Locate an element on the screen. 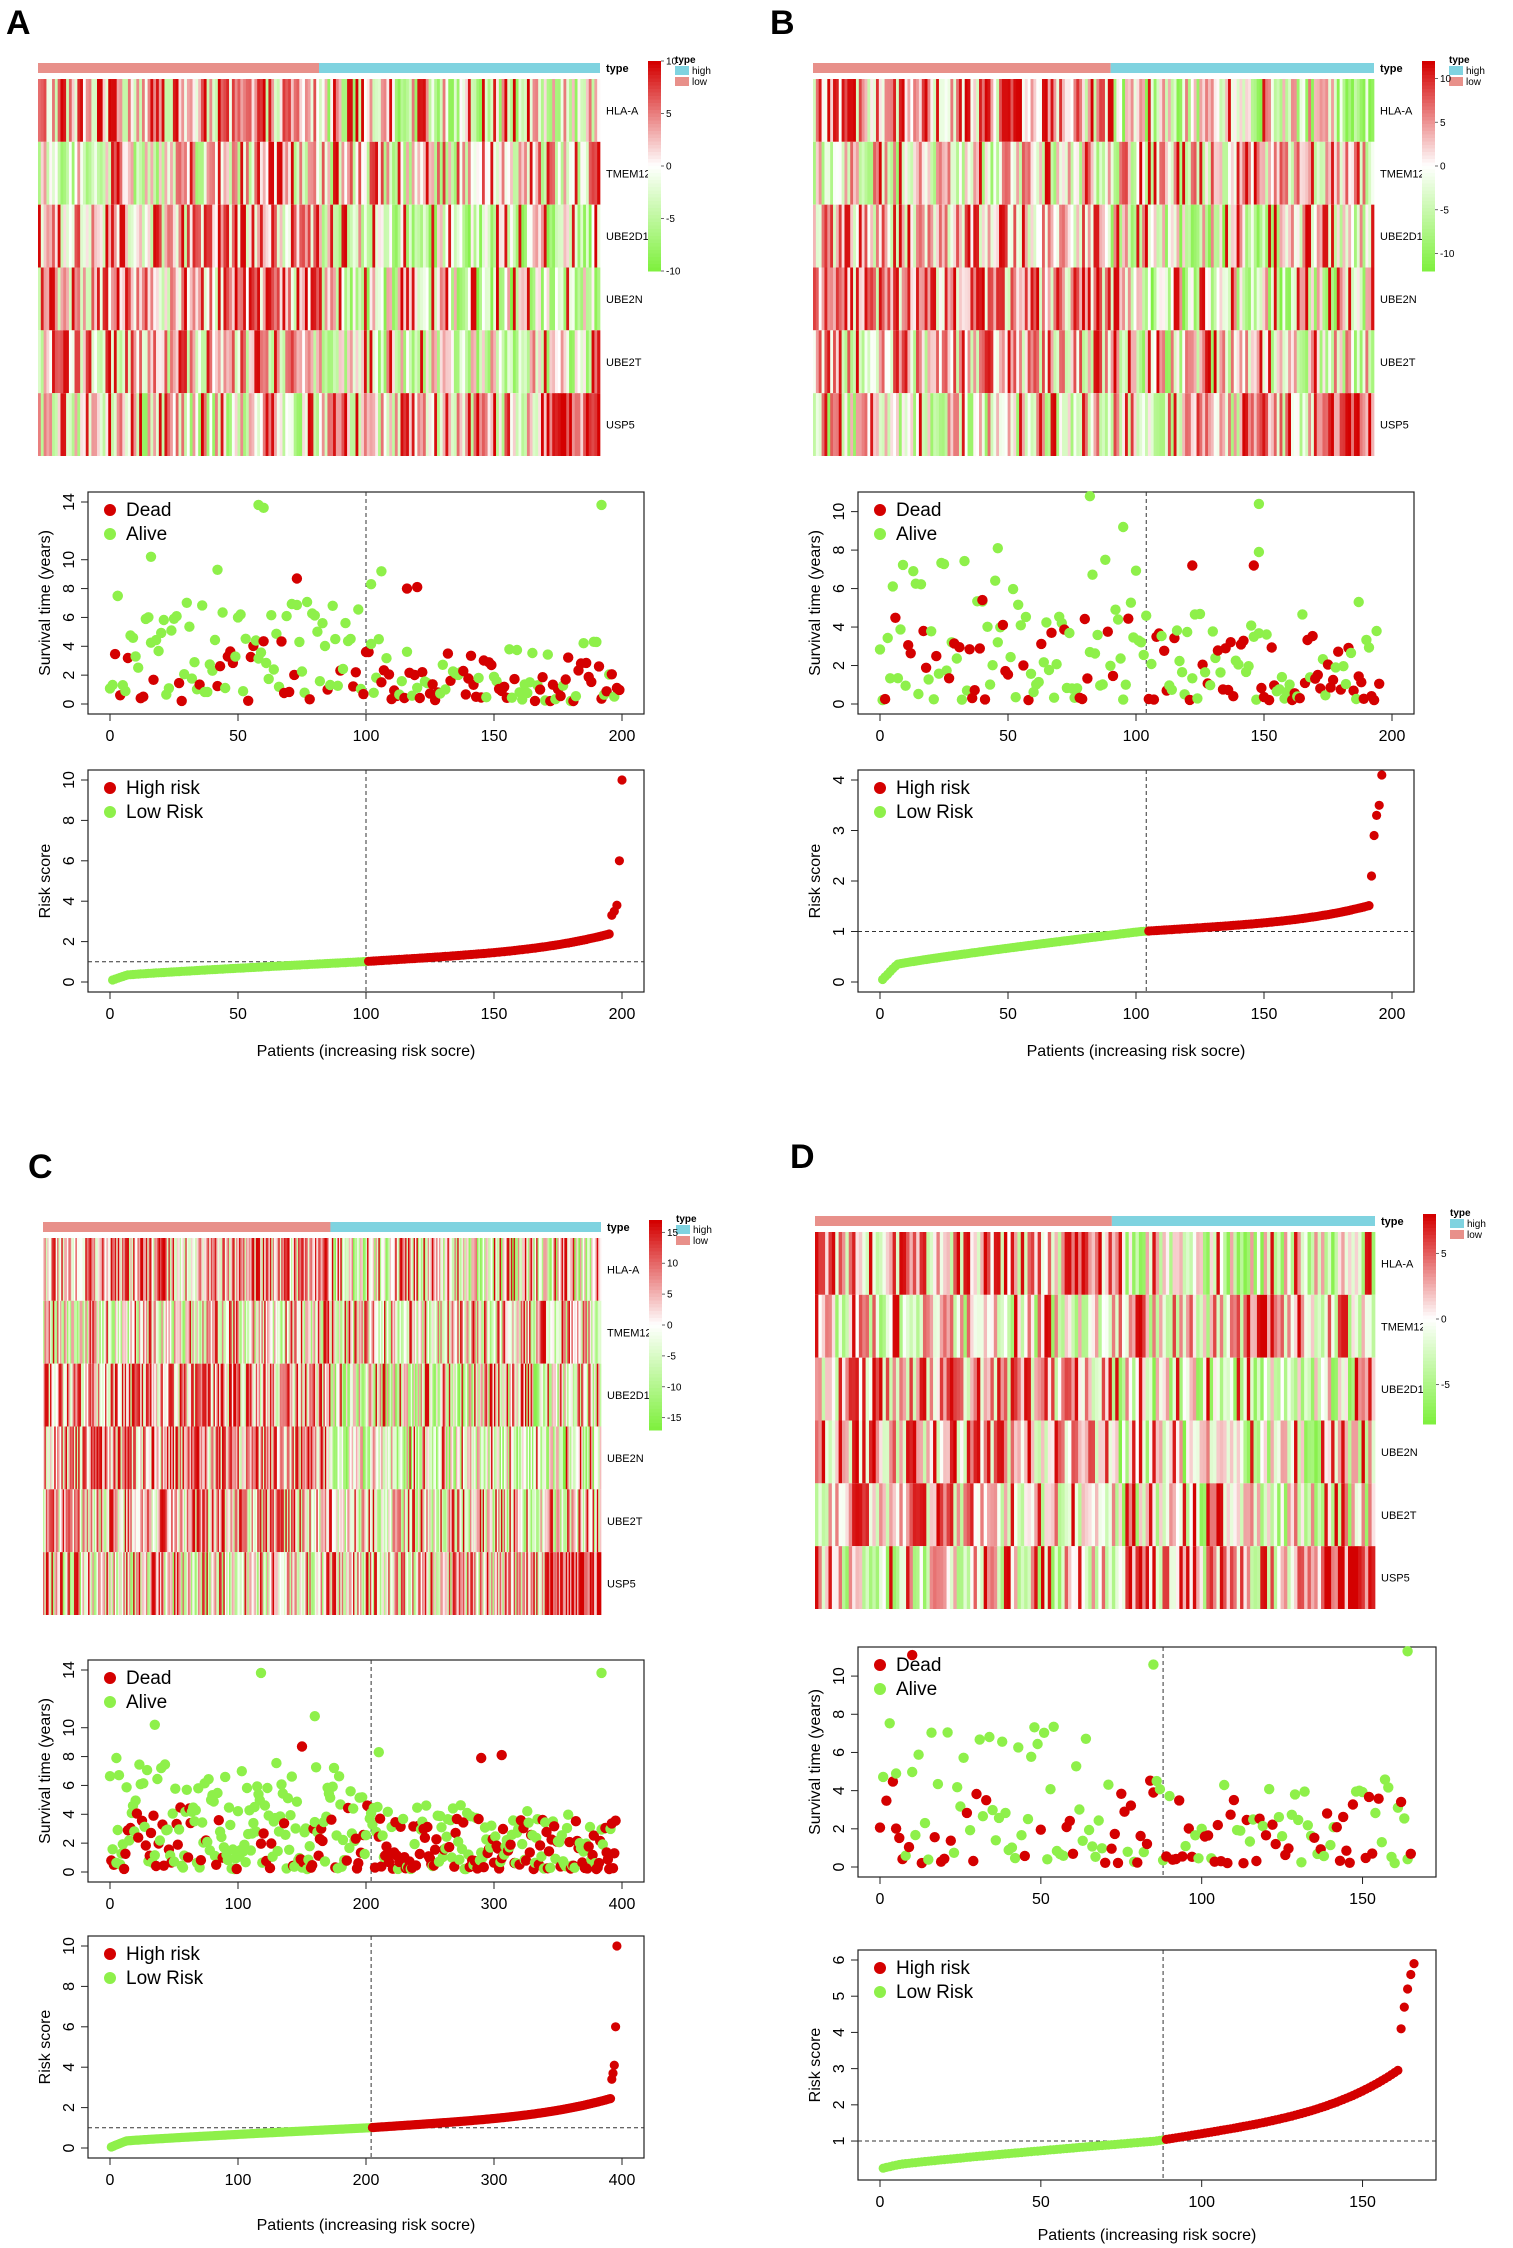  heatmap-row-ube2n is located at coordinates (1094, 299).